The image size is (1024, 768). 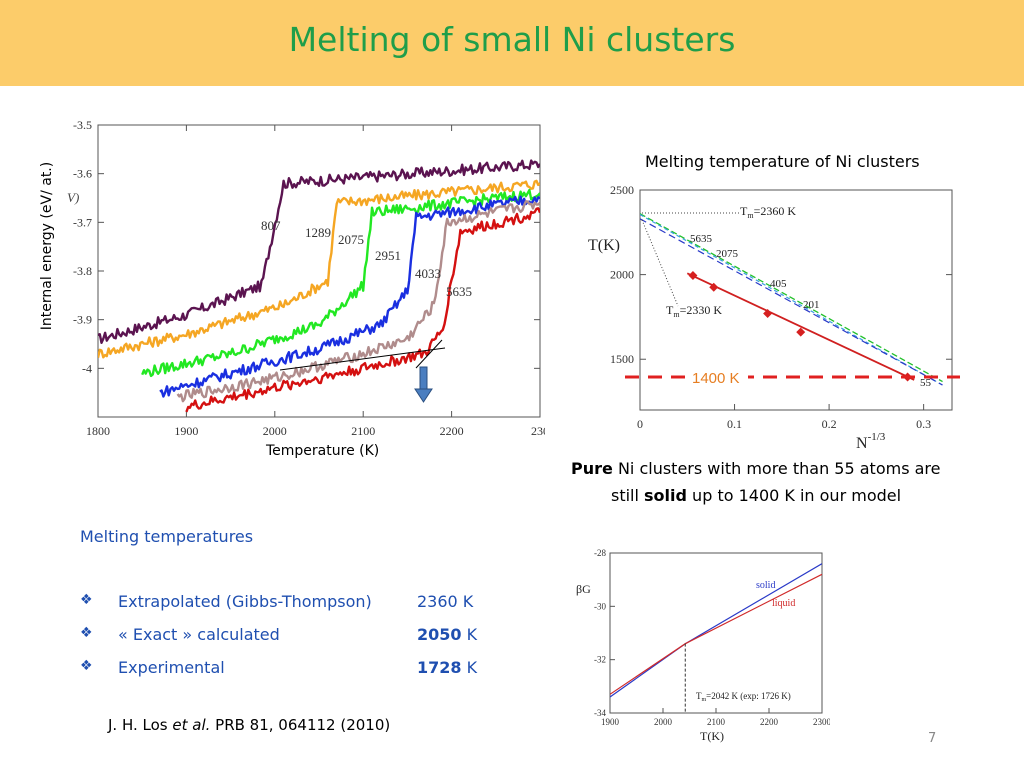 What do you see at coordinates (388, 255) in the screenshot?
I see `series-label-2951: 2951` at bounding box center [388, 255].